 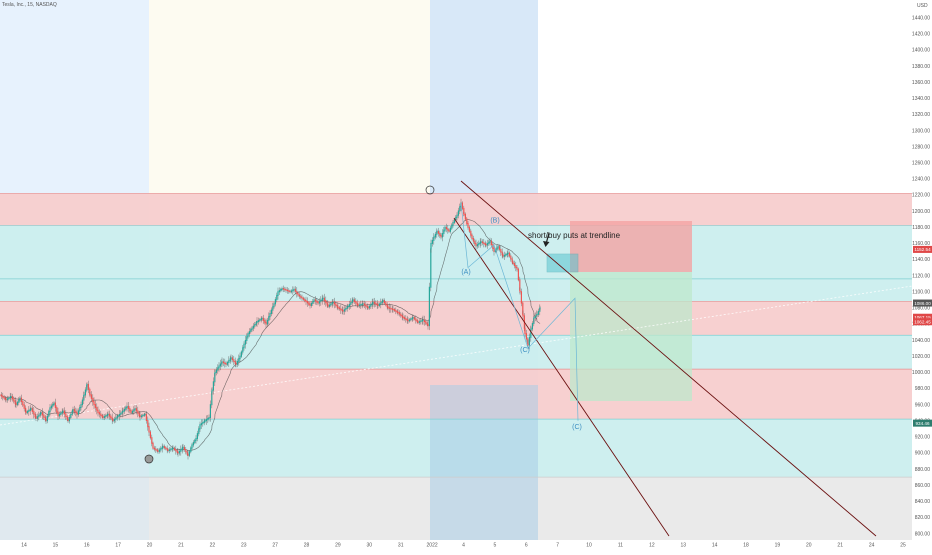 I want to click on price-tick-label: 1020.00, so click(x=921, y=357).